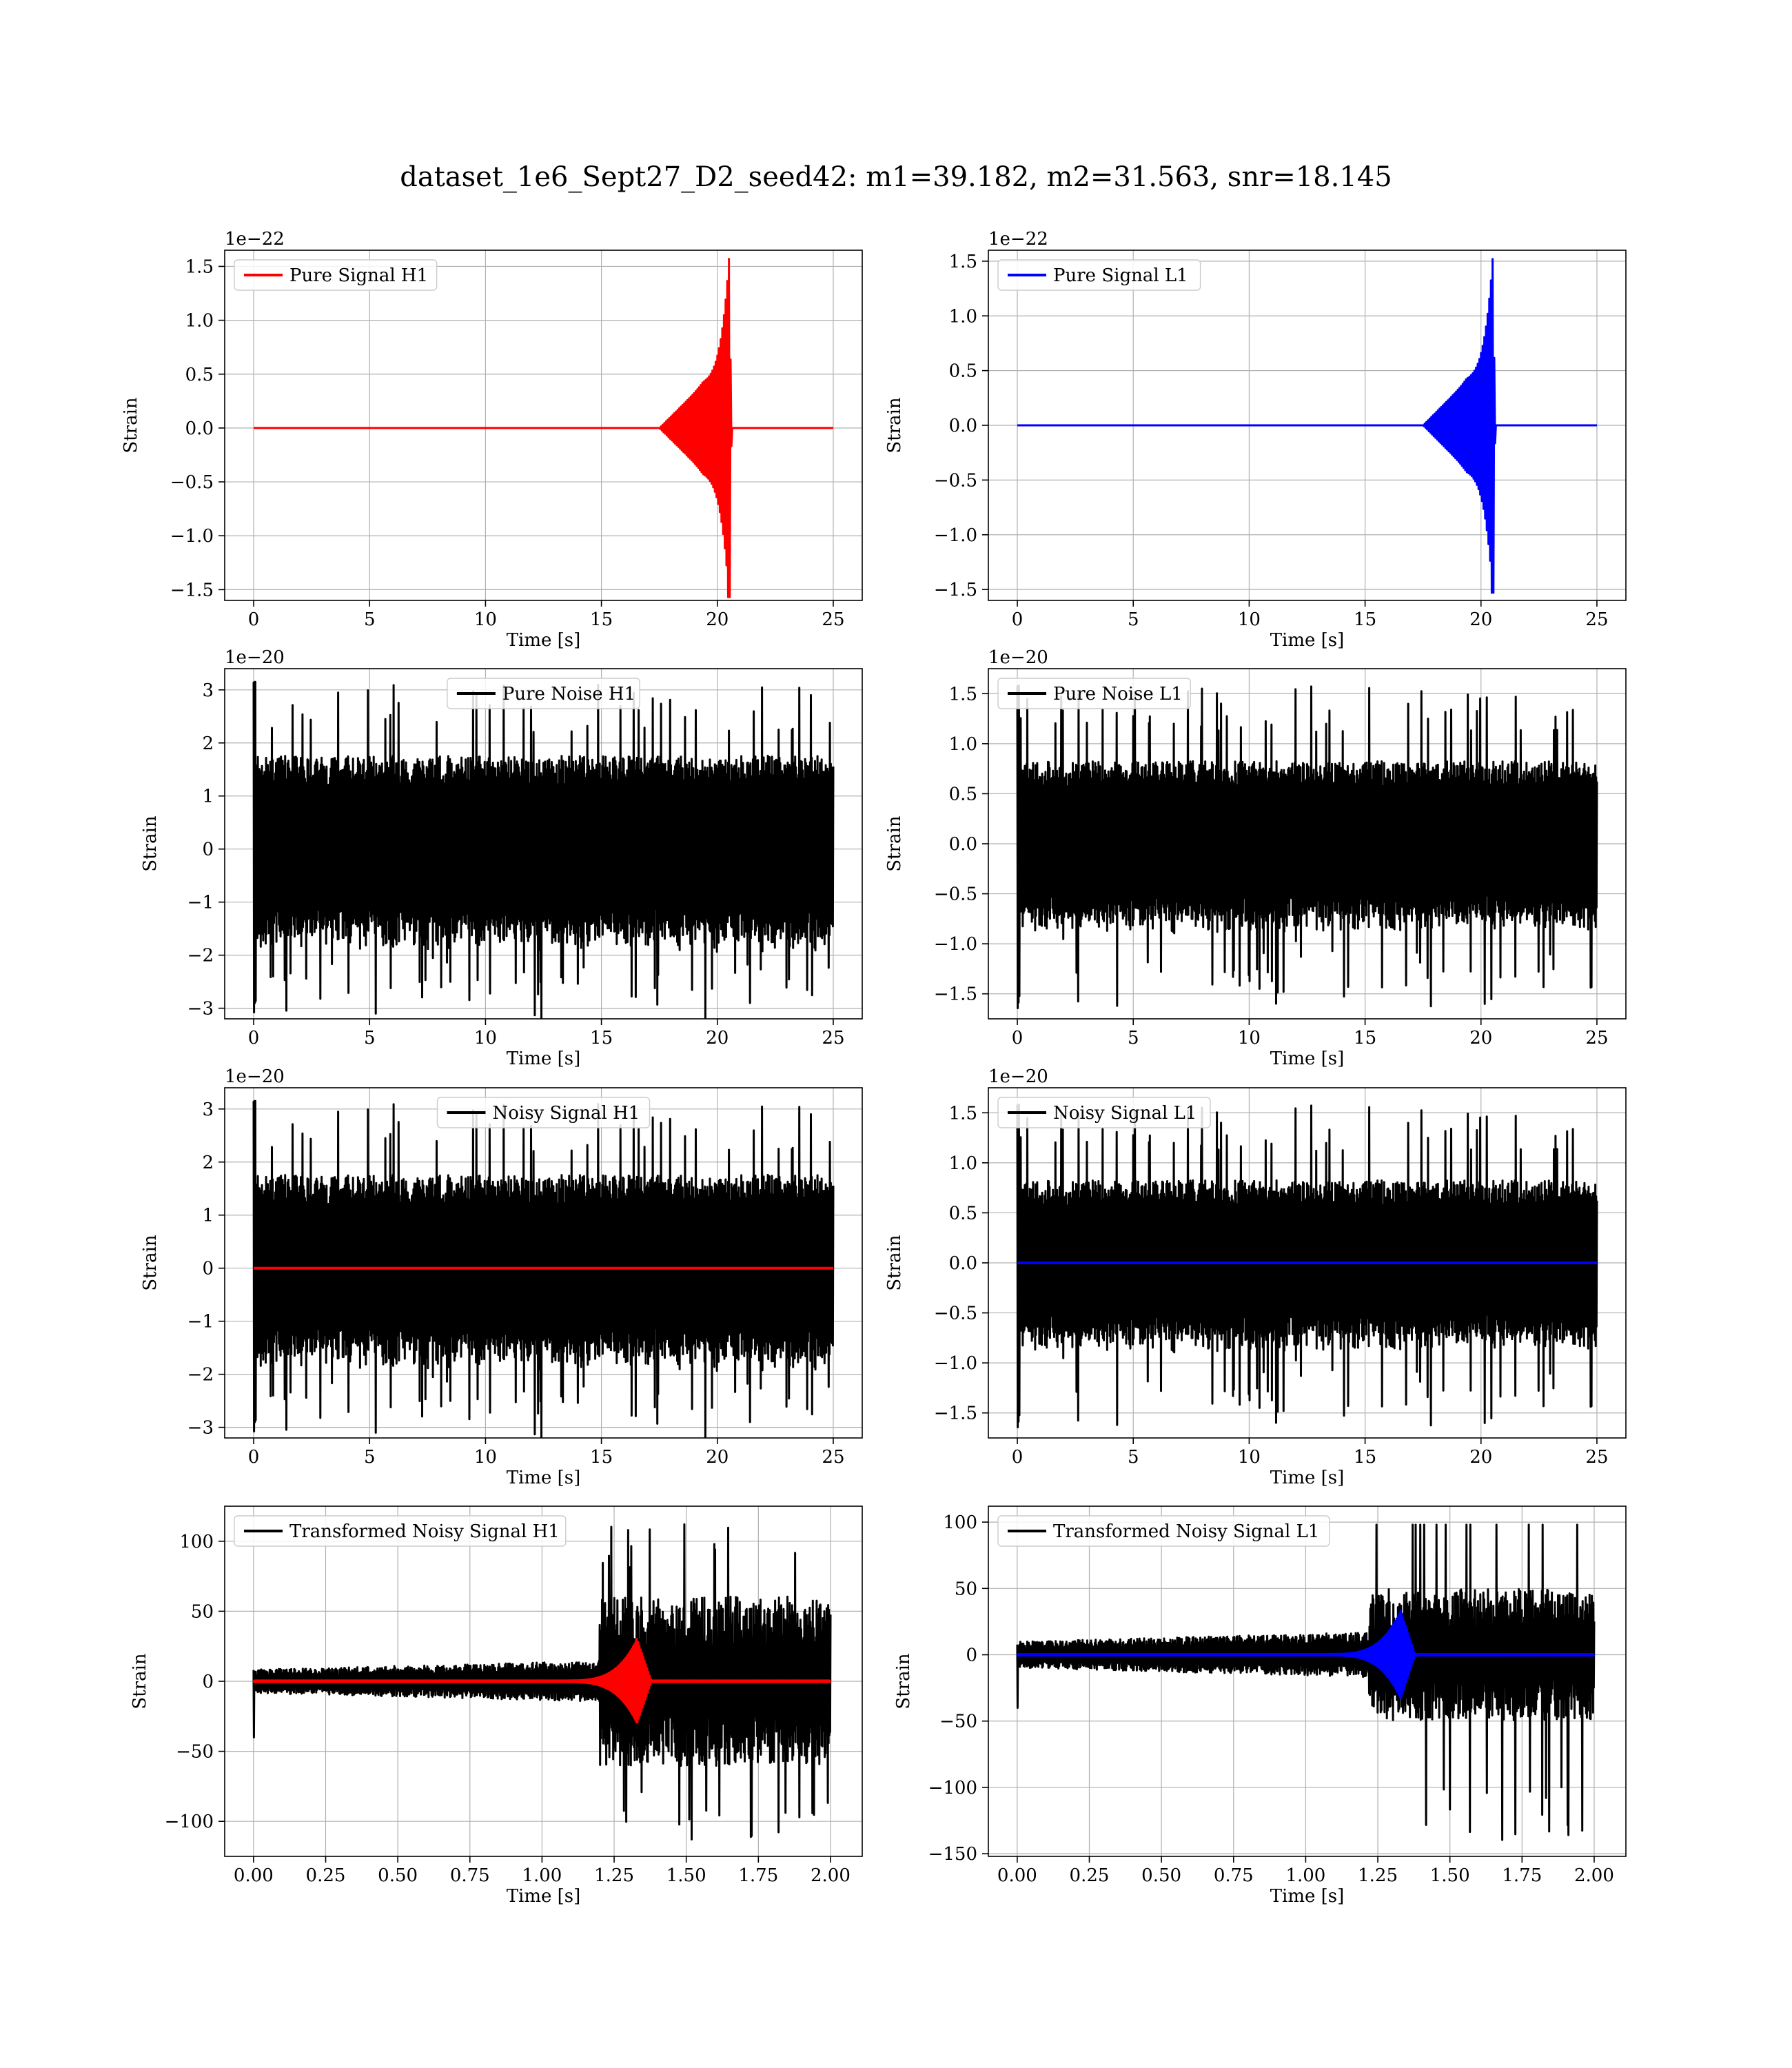  I want to click on axes-frame, so click(543, 425).